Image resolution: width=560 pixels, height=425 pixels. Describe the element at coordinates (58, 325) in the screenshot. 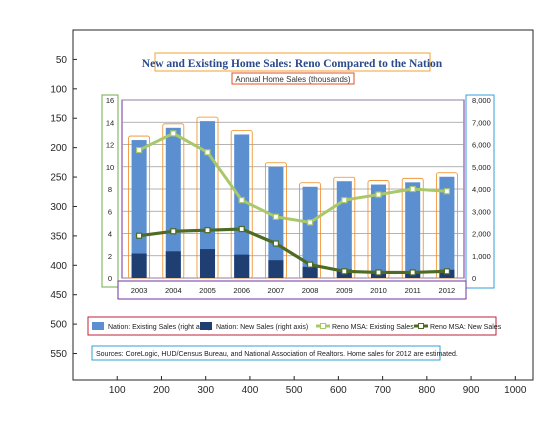

I see `viewer-y-tick-label: 500` at that location.